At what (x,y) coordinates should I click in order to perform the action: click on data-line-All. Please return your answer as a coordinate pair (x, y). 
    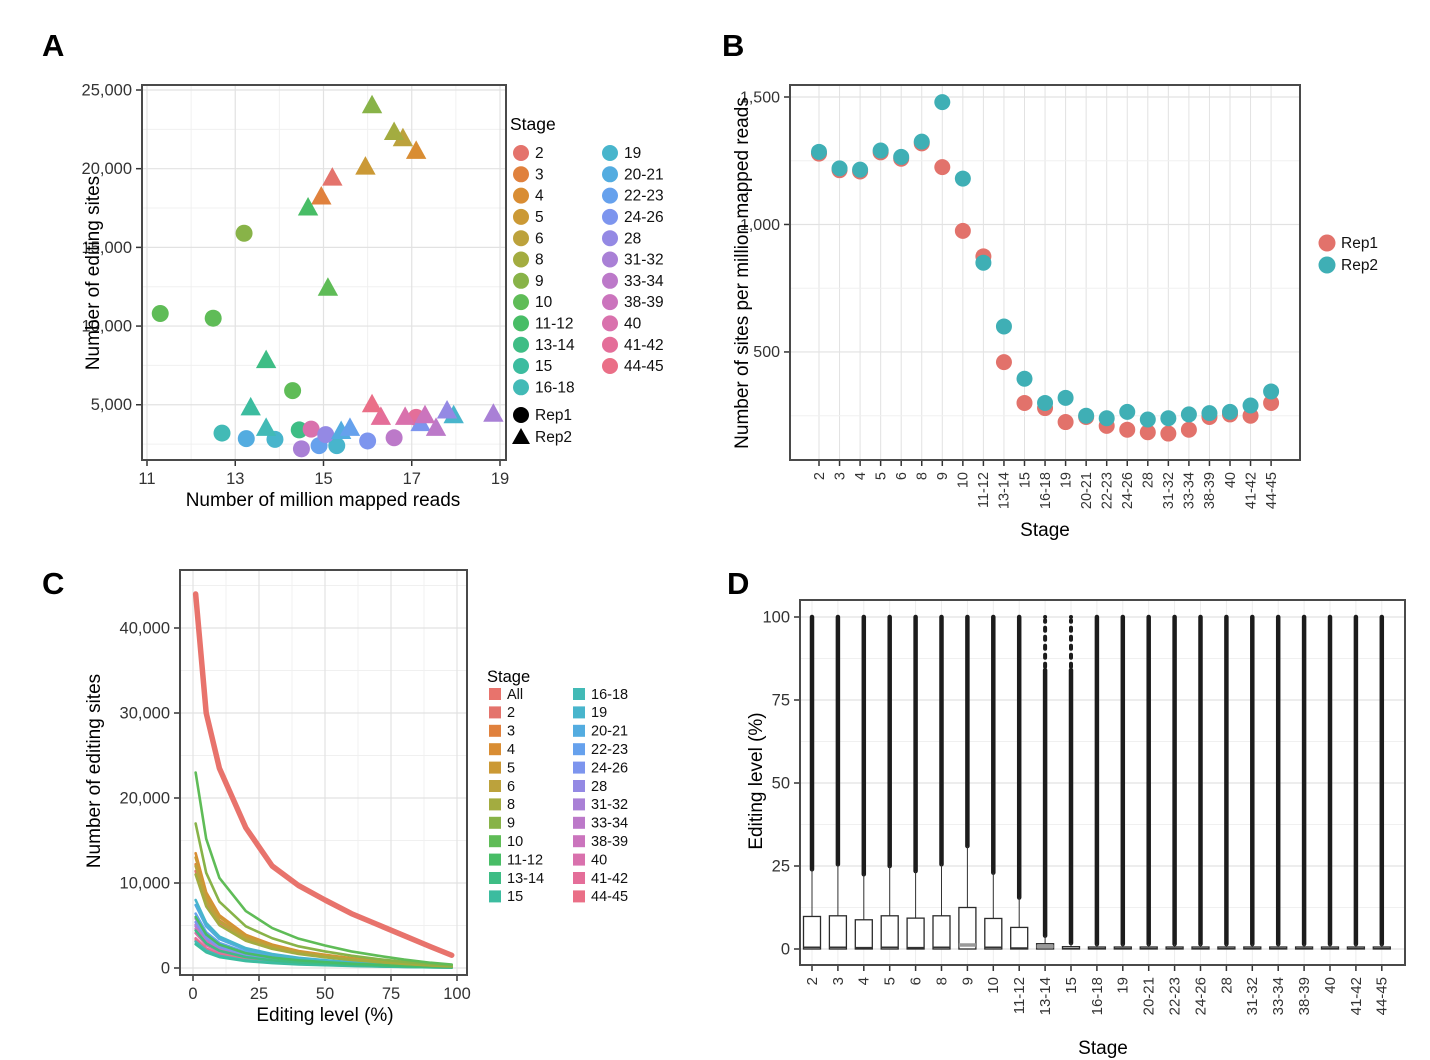
    Looking at the image, I should click on (323, 774).